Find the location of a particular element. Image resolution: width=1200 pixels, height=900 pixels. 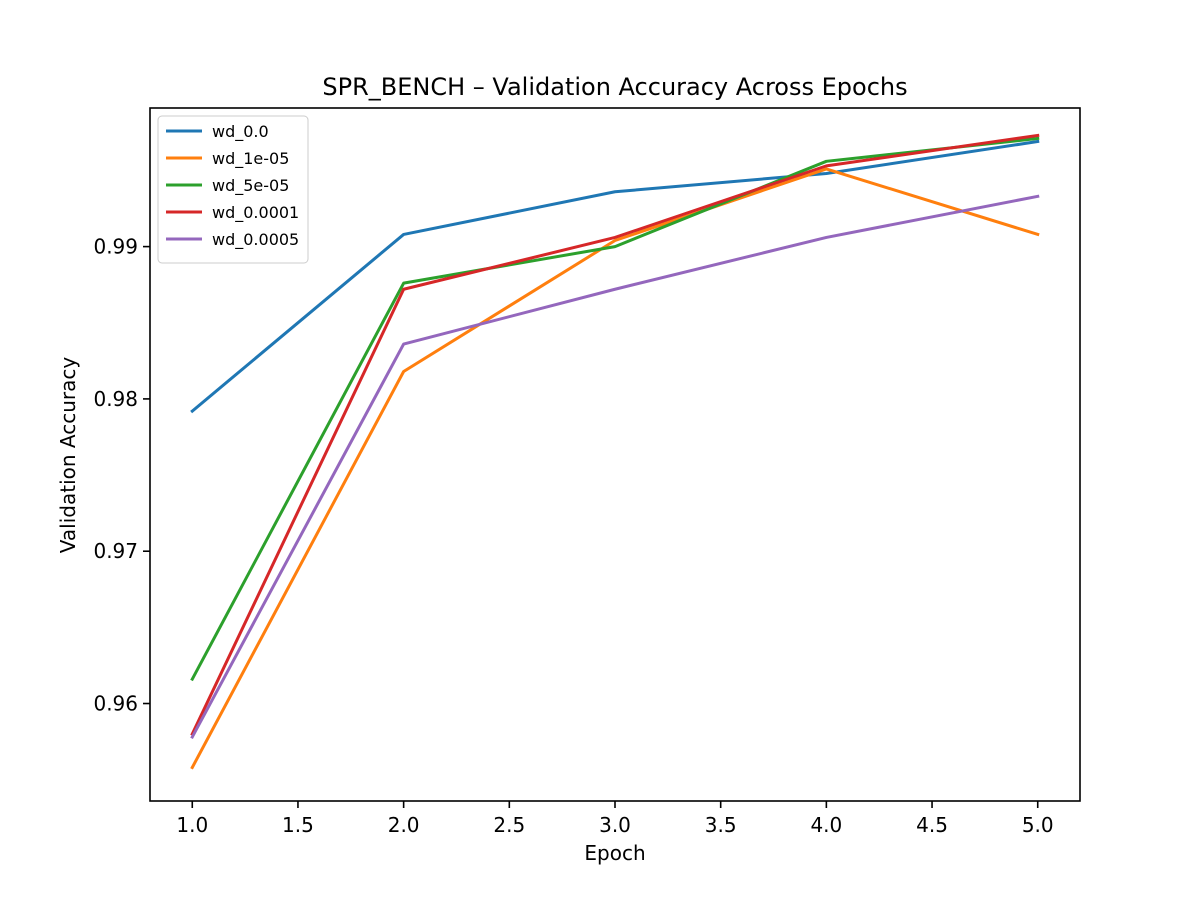

legend-label: wd_0.0001 is located at coordinates (255, 213).